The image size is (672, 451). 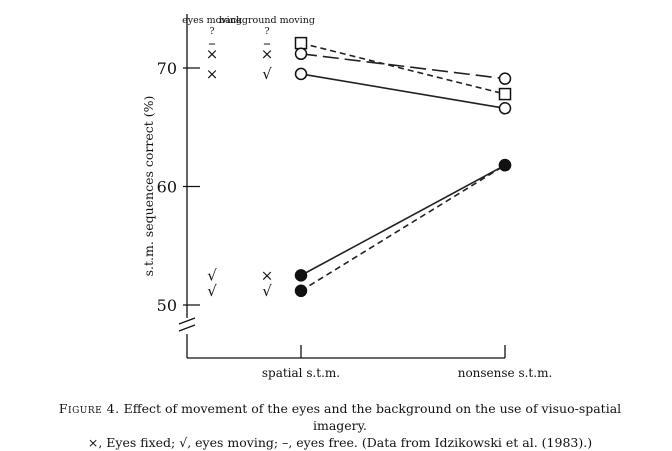 I want to click on x-tick-label: spatial s.t.m., so click(x=301, y=373).